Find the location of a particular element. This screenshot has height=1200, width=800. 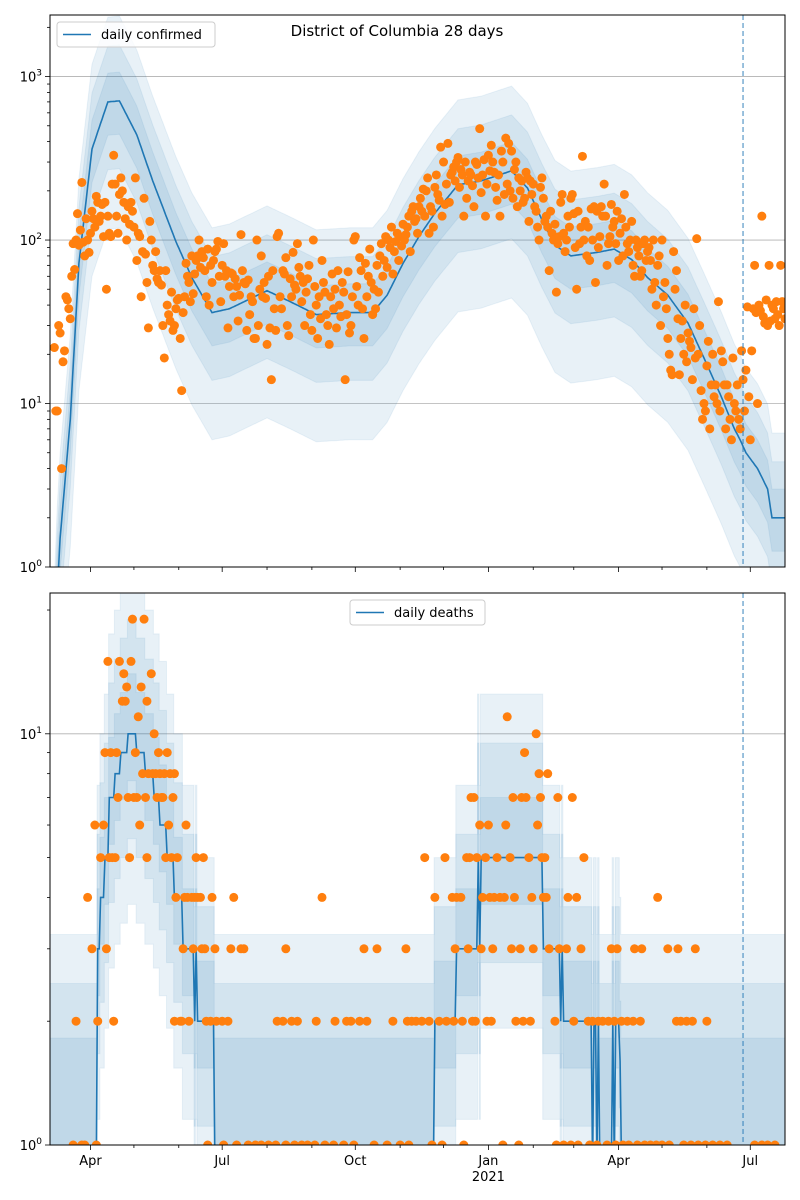

legend-box is located at coordinates (417, 612).